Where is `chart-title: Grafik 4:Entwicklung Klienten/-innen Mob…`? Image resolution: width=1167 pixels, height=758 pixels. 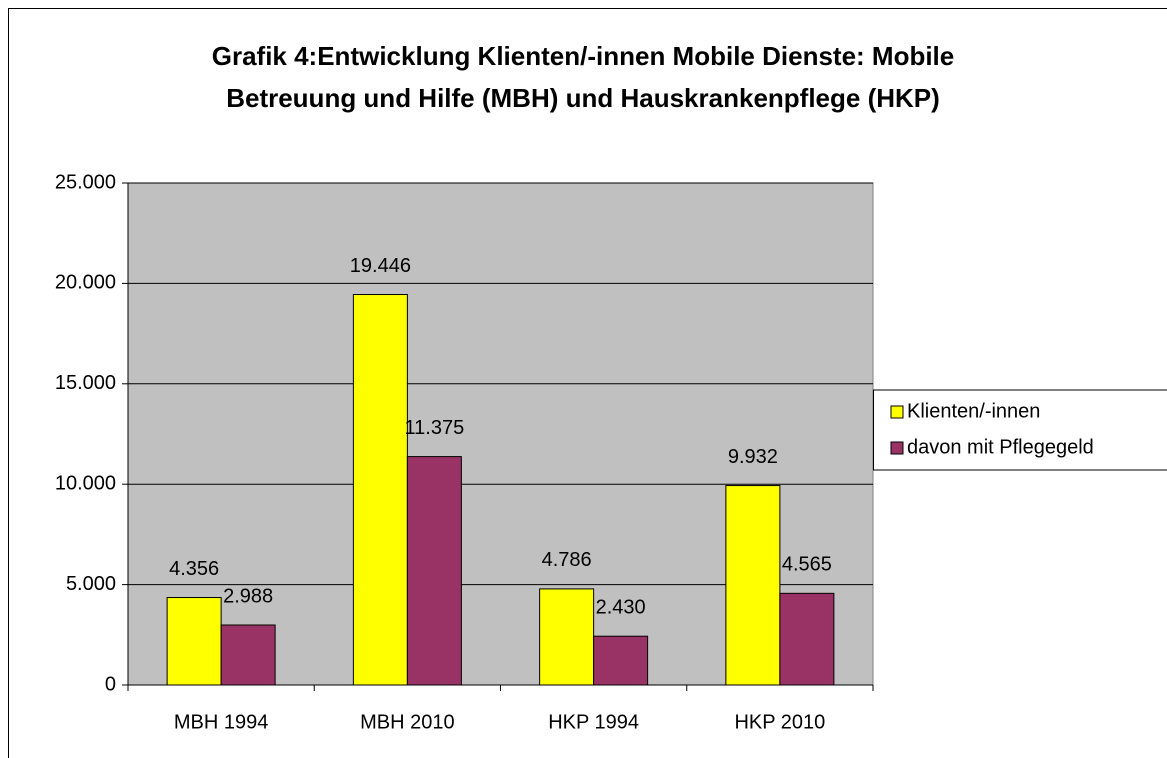
chart-title: Grafik 4:Entwicklung Klienten/-innen Mob… is located at coordinates (583, 56).